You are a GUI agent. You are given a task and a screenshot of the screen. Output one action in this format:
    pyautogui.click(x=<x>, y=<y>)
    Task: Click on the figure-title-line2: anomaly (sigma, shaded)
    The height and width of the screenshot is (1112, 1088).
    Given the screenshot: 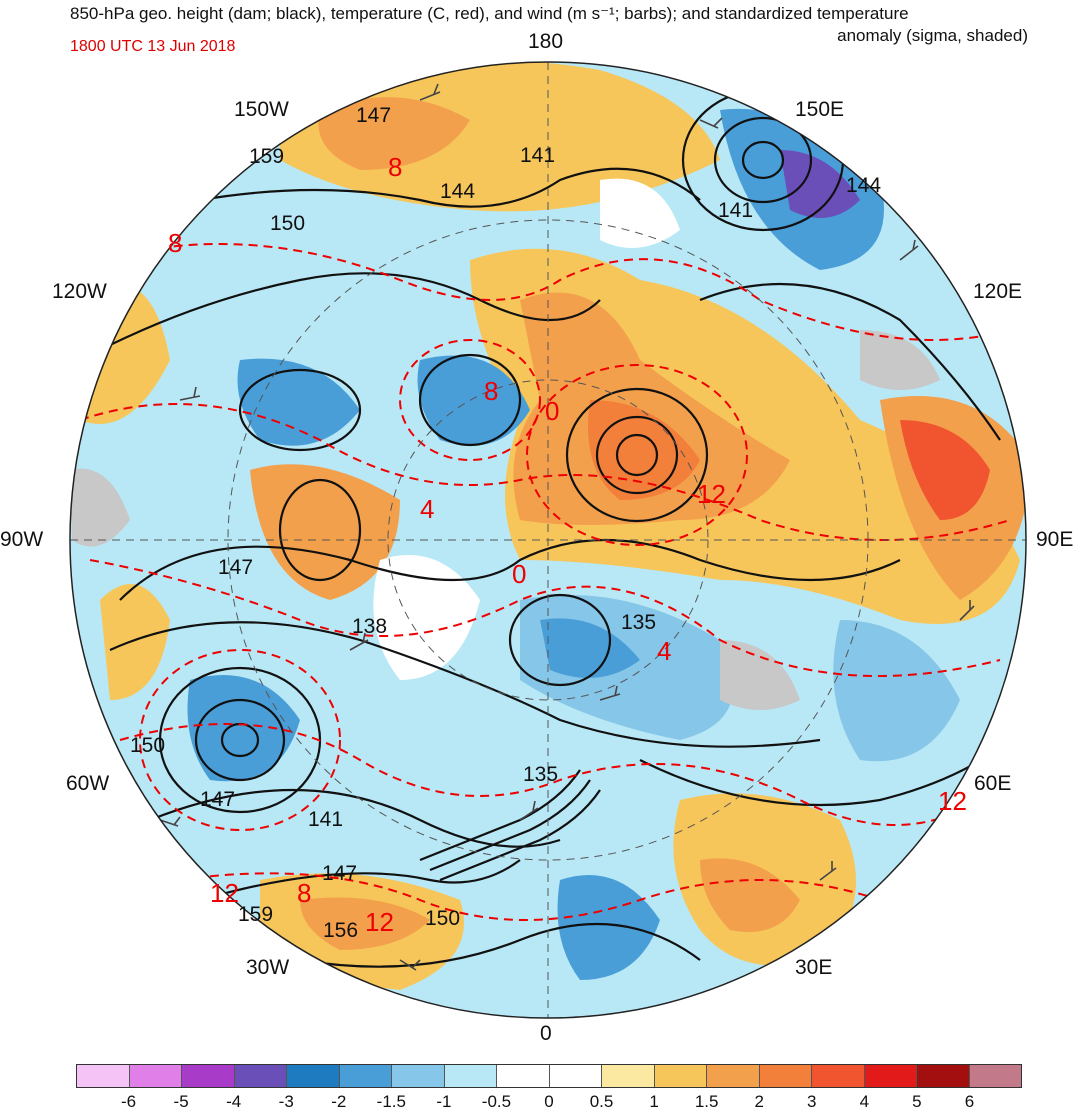 What is the action you would take?
    pyautogui.click(x=932, y=35)
    